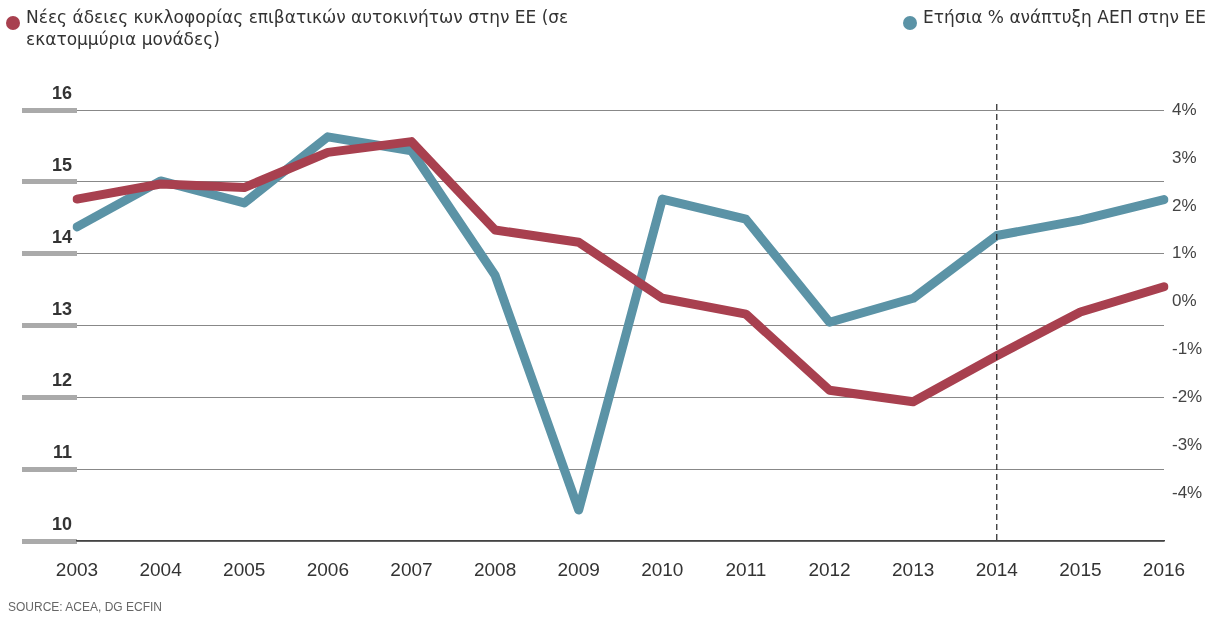  What do you see at coordinates (61, 380) in the screenshot?
I see `y-tick-label: 12` at bounding box center [61, 380].